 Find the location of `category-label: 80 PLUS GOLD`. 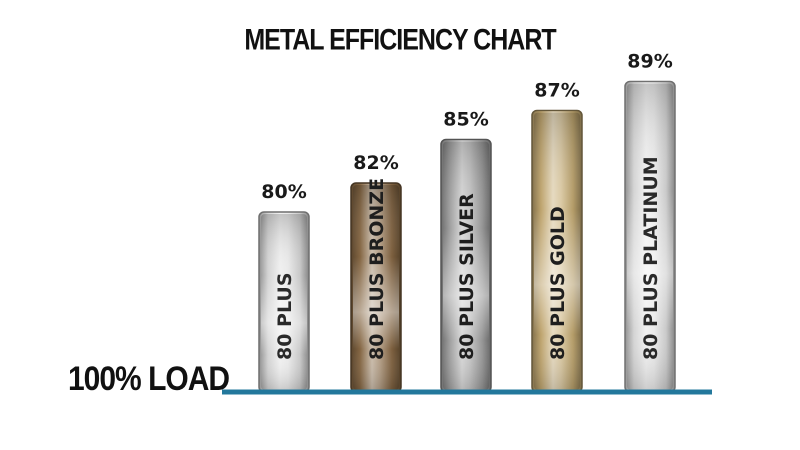

category-label: 80 PLUS GOLD is located at coordinates (558, 283).